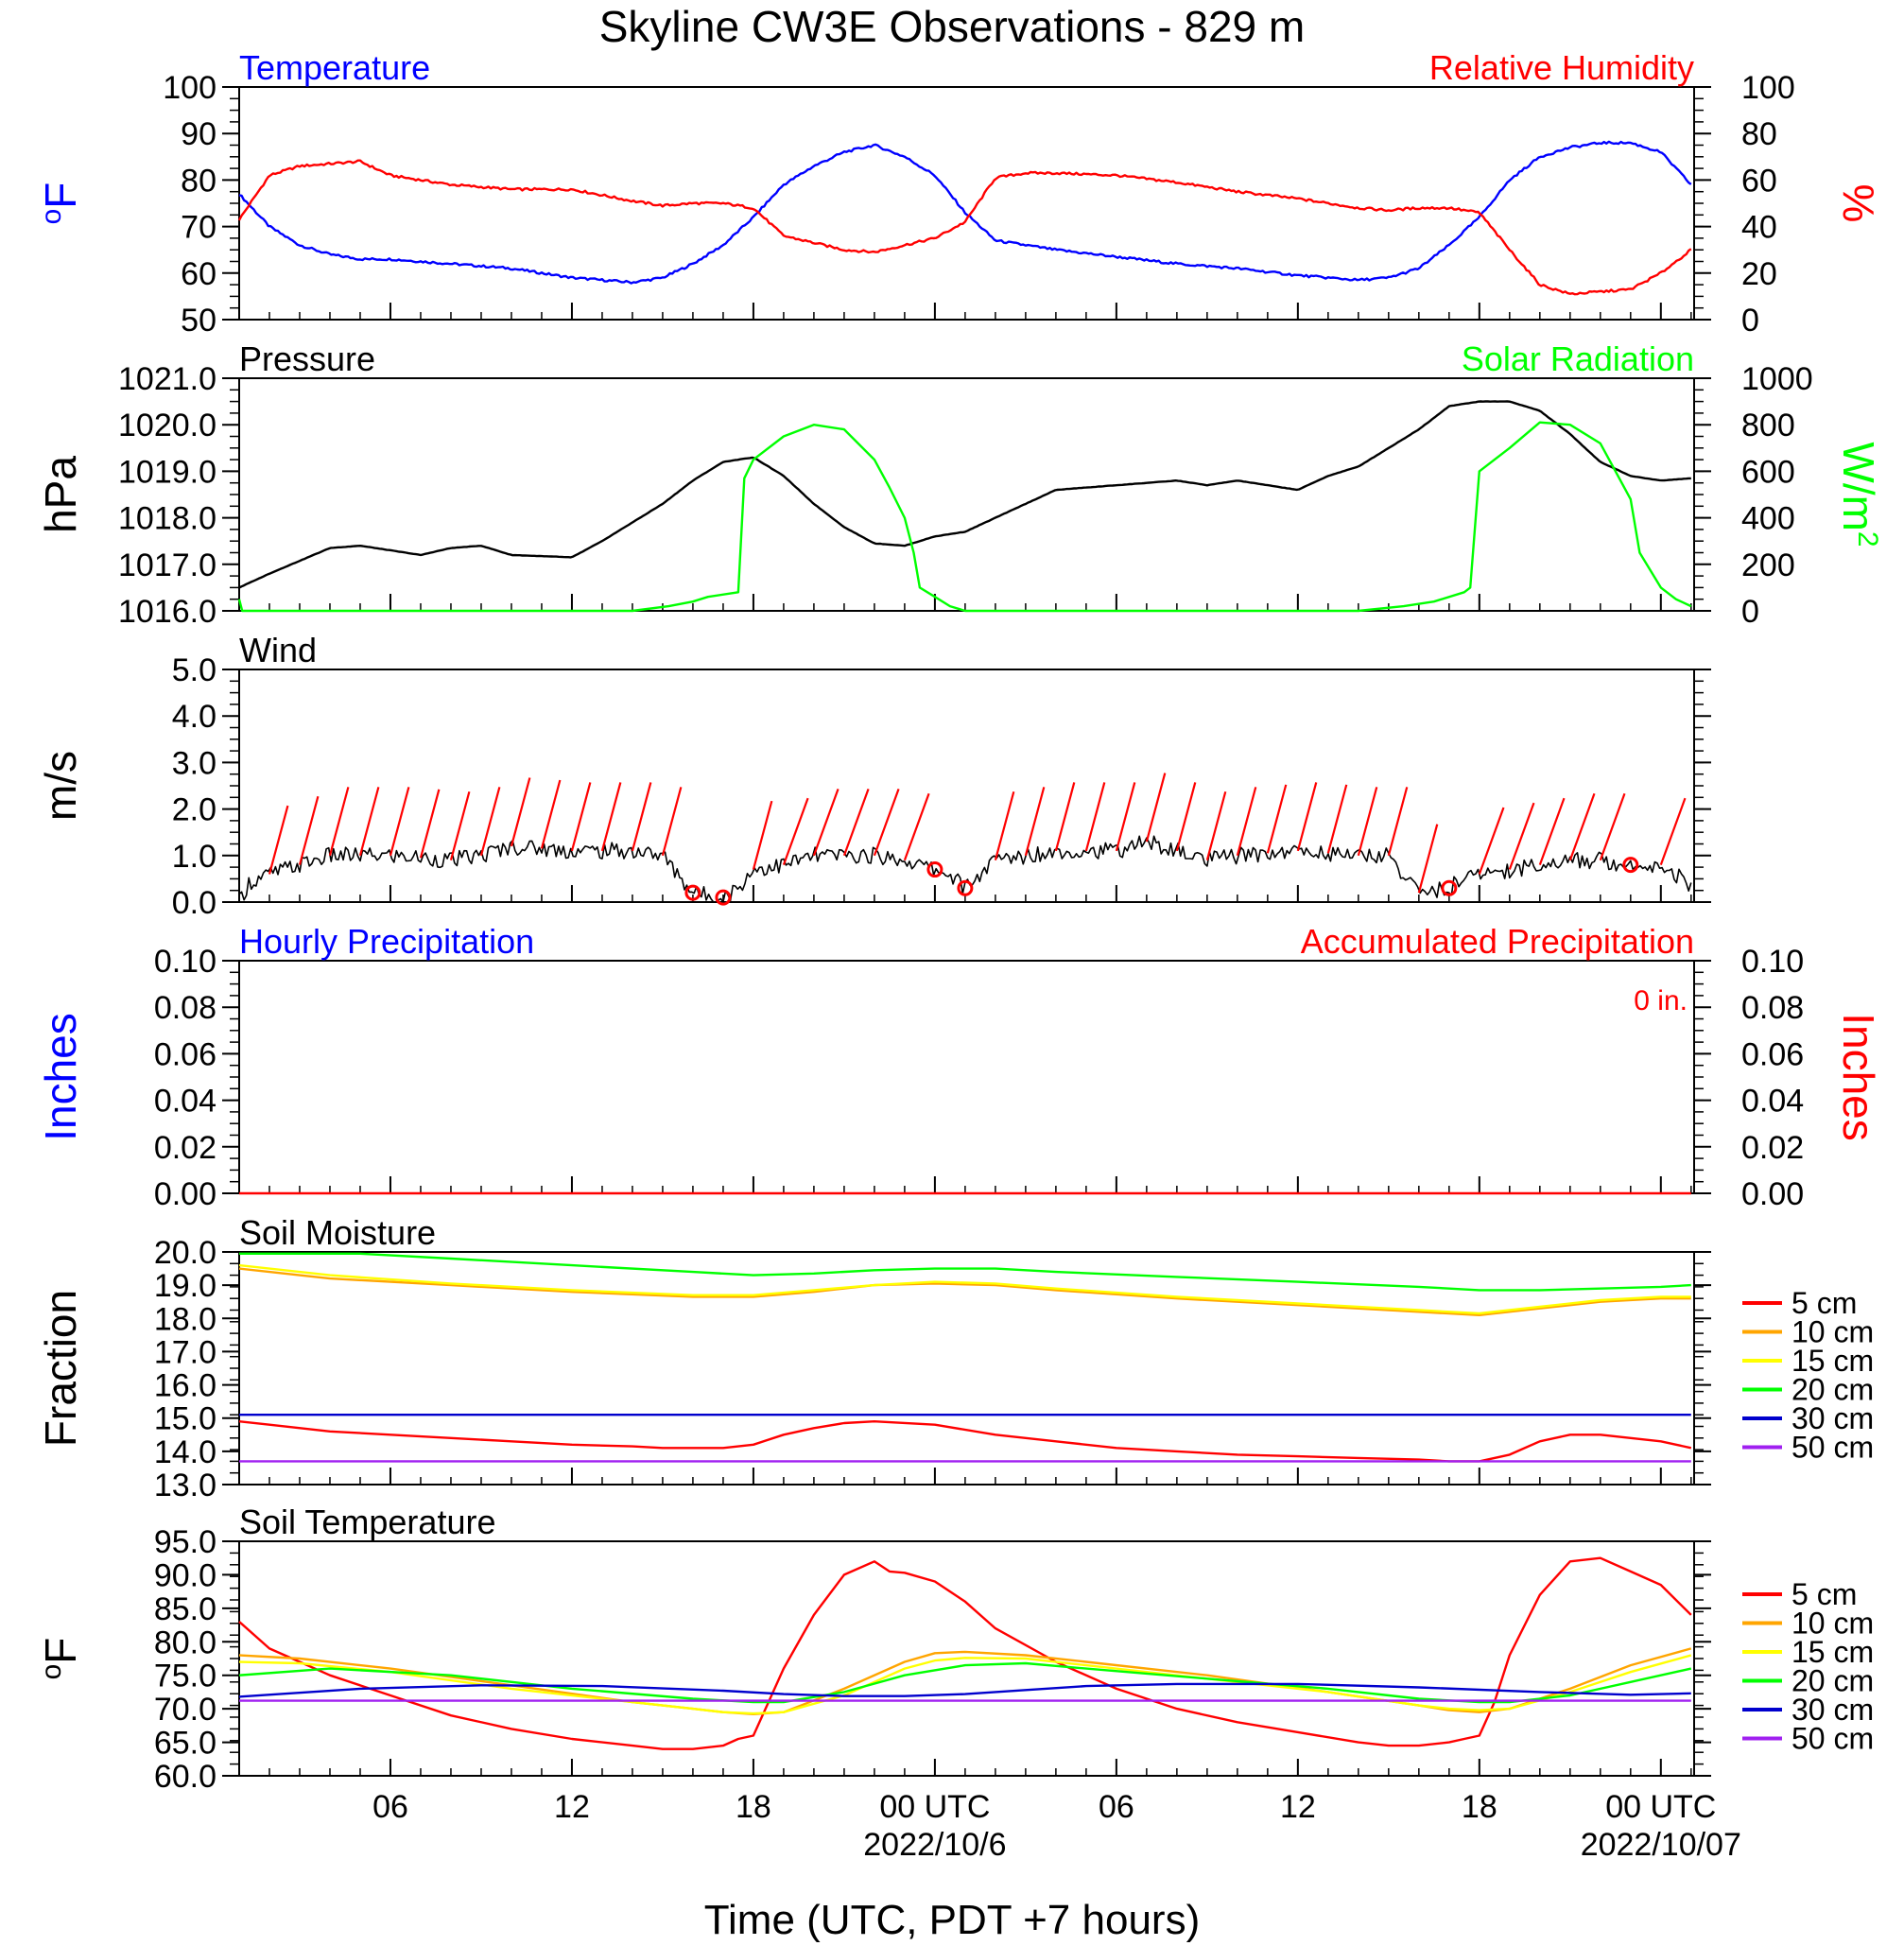 This screenshot has width=1904, height=1946. I want to click on panel-title-left: Soil Moisture, so click(337, 1233).